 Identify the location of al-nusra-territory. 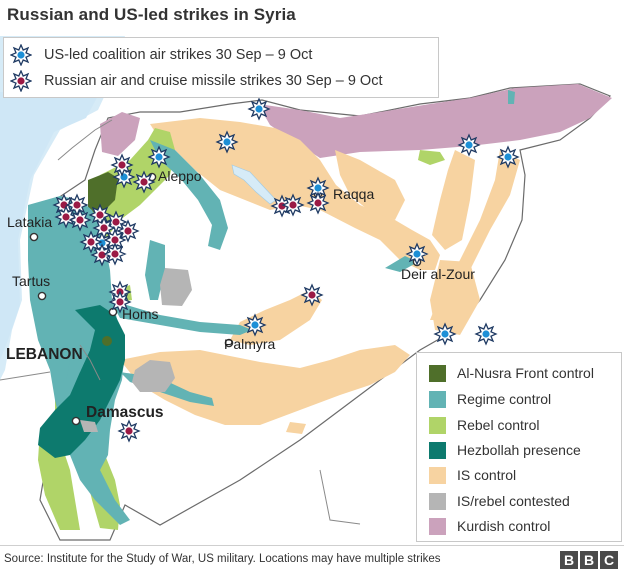
(103, 193).